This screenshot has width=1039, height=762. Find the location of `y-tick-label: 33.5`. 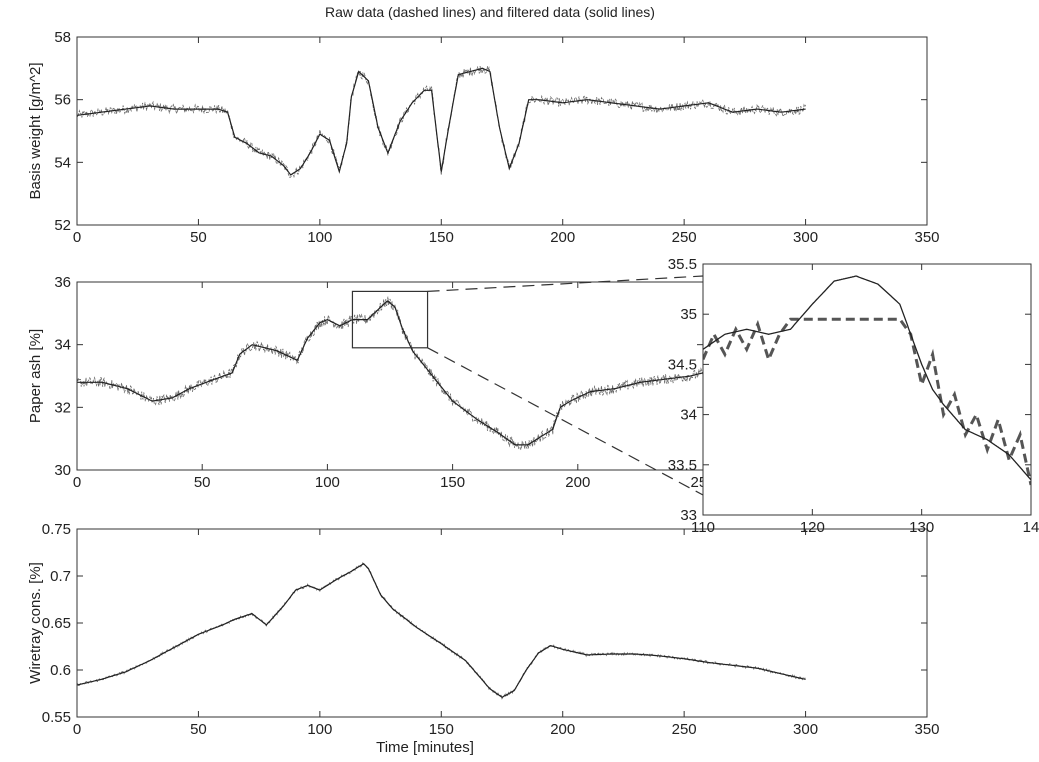

y-tick-label: 33.5 is located at coordinates (682, 465).